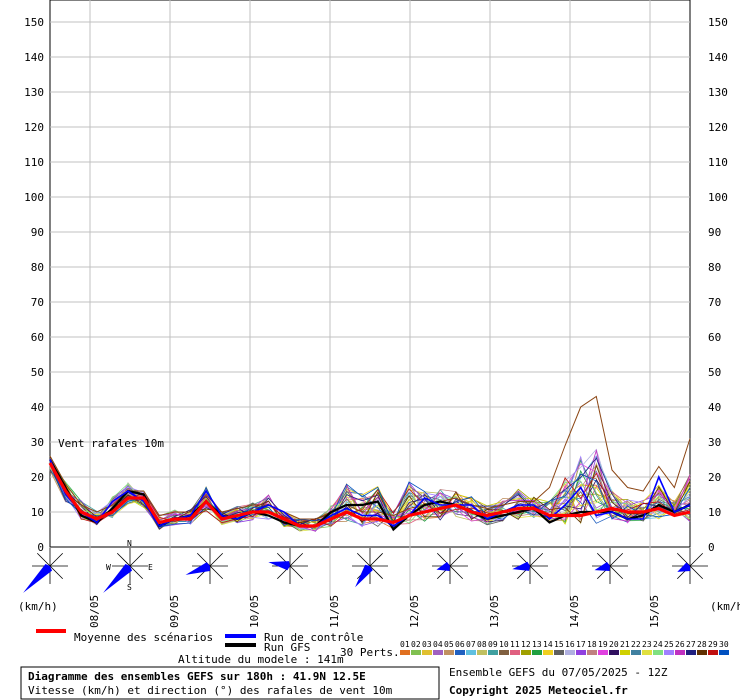 This screenshot has height=700, width=740. I want to click on y-tick-right: 90, so click(714, 232).